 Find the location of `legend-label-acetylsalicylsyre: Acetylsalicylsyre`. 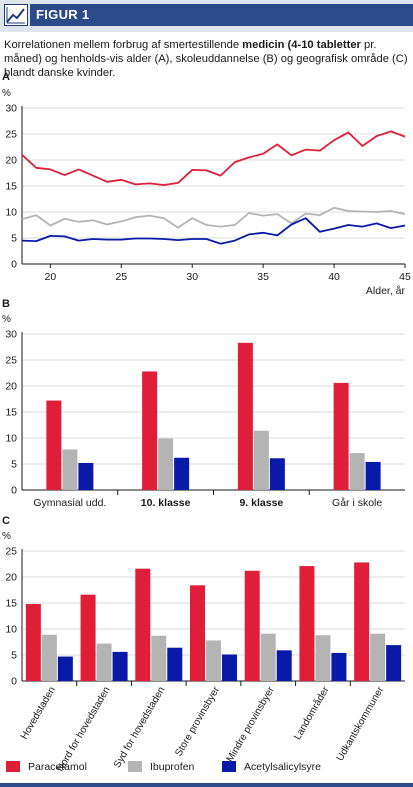

legend-label-acetylsalicylsyre: Acetylsalicylsyre is located at coordinates (282, 767).